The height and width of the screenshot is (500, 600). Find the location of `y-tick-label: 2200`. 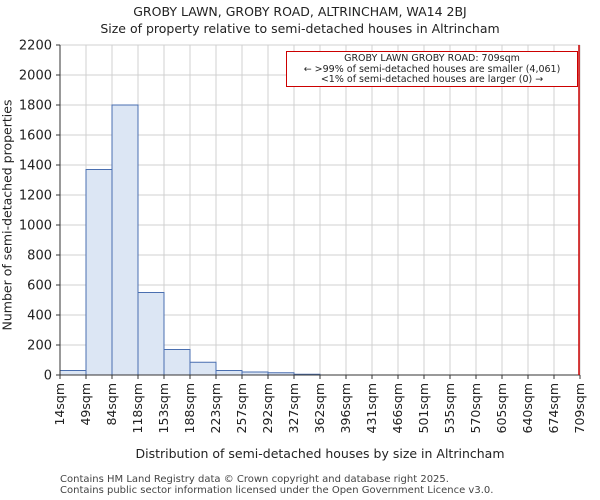

y-tick-label: 2200 is located at coordinates (35, 46).